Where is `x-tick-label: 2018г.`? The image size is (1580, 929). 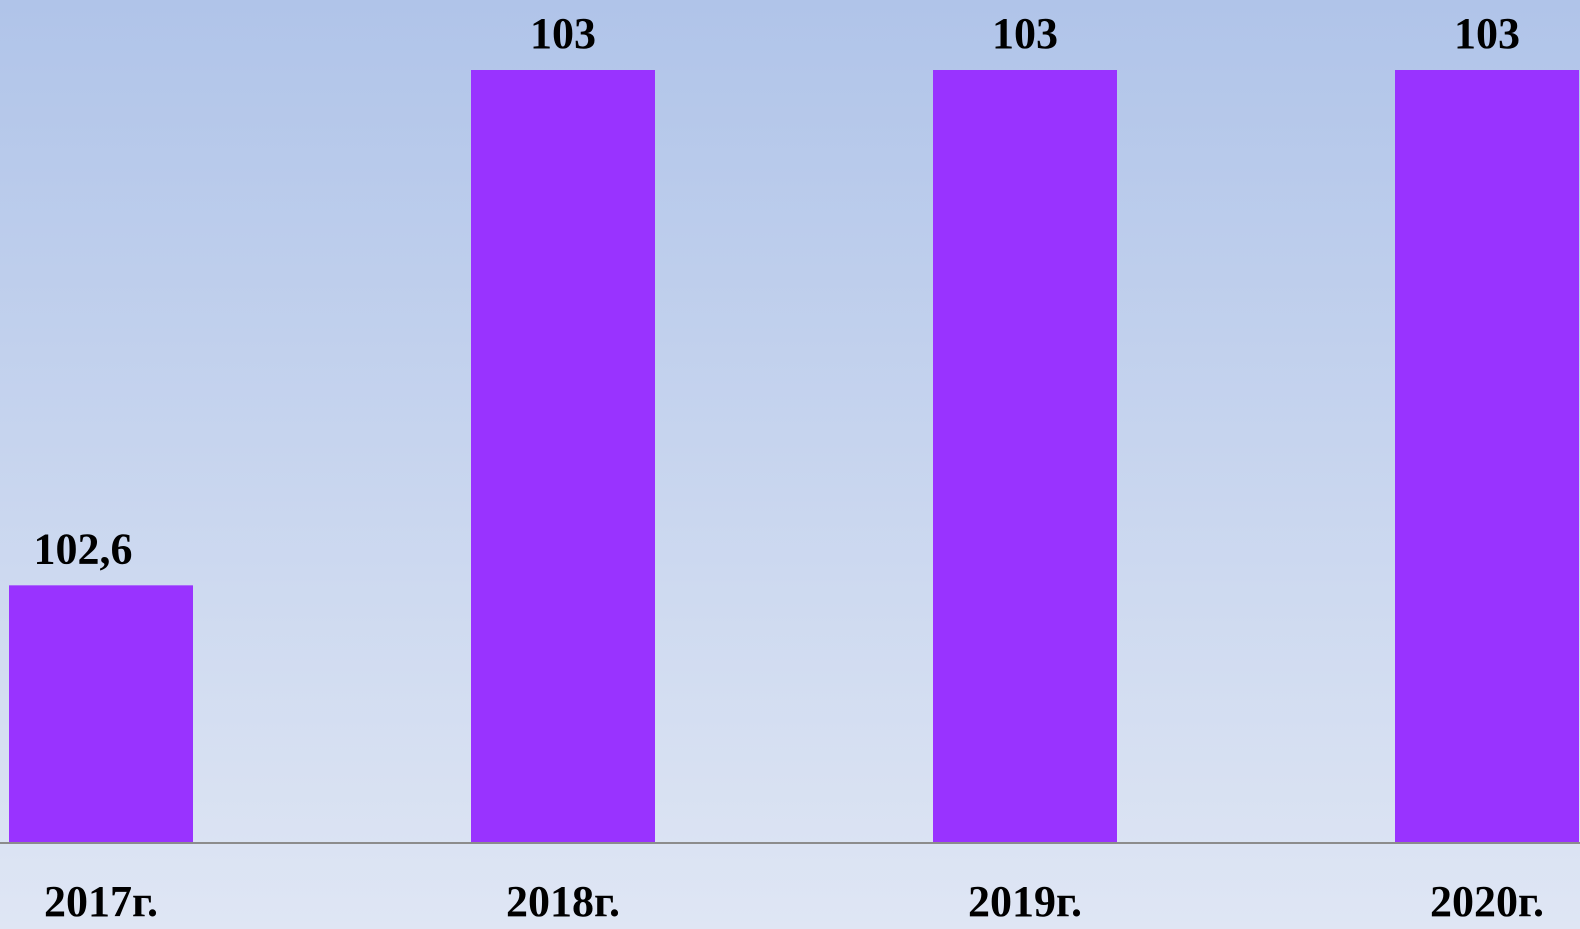 x-tick-label: 2018г. is located at coordinates (563, 901).